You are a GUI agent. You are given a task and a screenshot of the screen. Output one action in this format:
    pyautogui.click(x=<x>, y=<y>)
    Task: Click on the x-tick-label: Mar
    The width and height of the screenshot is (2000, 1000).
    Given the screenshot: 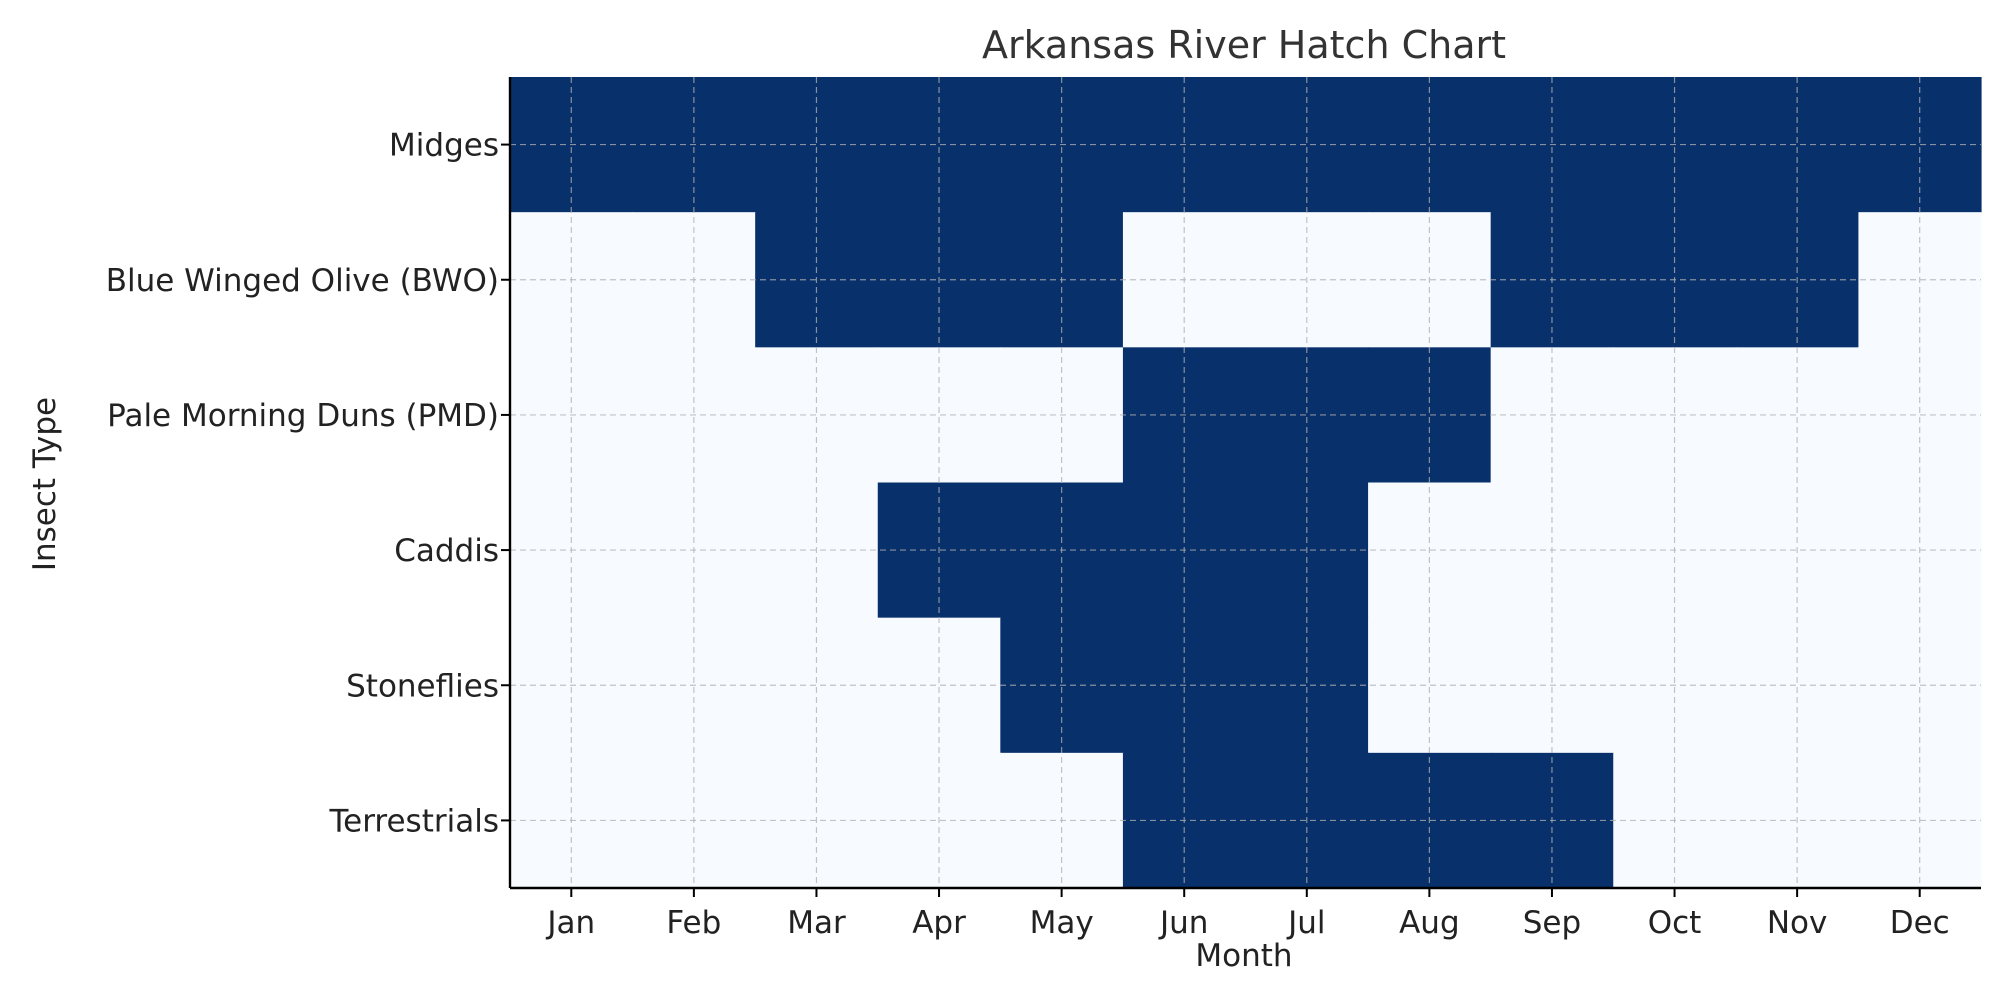 What is the action you would take?
    pyautogui.click(x=816, y=923)
    